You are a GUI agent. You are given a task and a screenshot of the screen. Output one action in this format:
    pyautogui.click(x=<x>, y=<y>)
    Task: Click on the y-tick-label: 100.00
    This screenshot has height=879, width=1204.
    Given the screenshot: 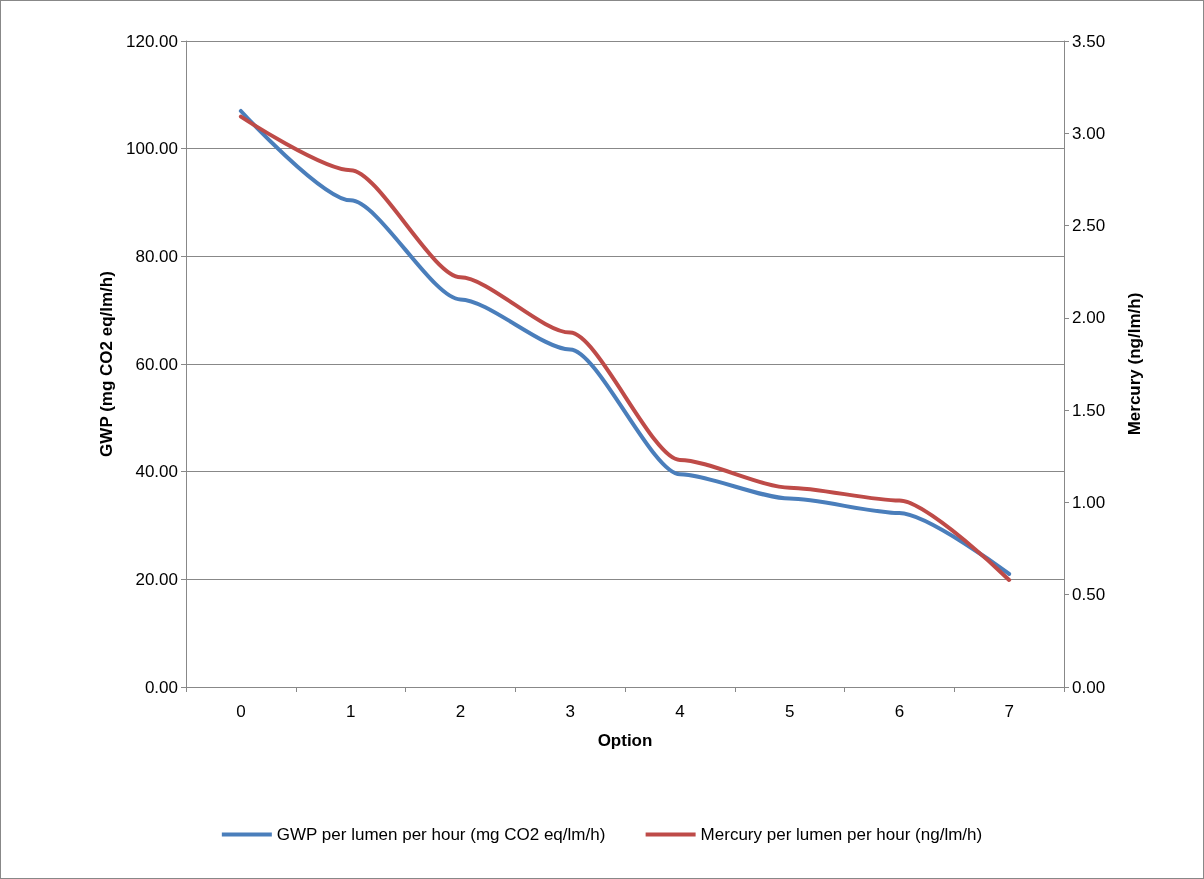 What is the action you would take?
    pyautogui.click(x=152, y=149)
    